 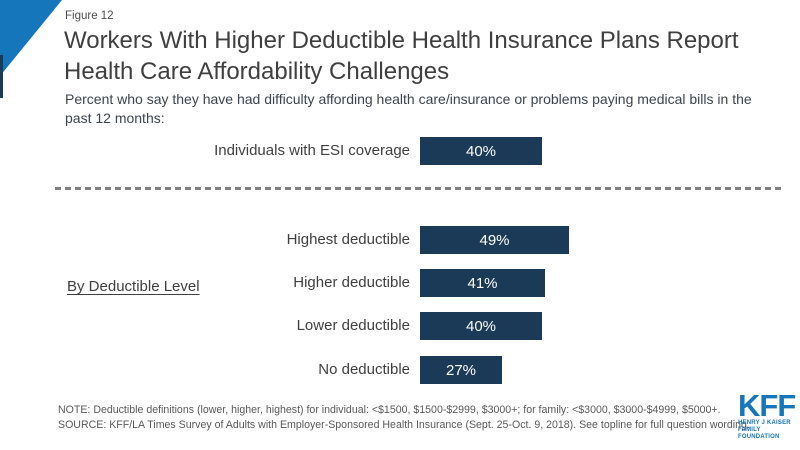 What do you see at coordinates (351, 282) in the screenshot?
I see `bar-label-higher-deductible: Higher deductible` at bounding box center [351, 282].